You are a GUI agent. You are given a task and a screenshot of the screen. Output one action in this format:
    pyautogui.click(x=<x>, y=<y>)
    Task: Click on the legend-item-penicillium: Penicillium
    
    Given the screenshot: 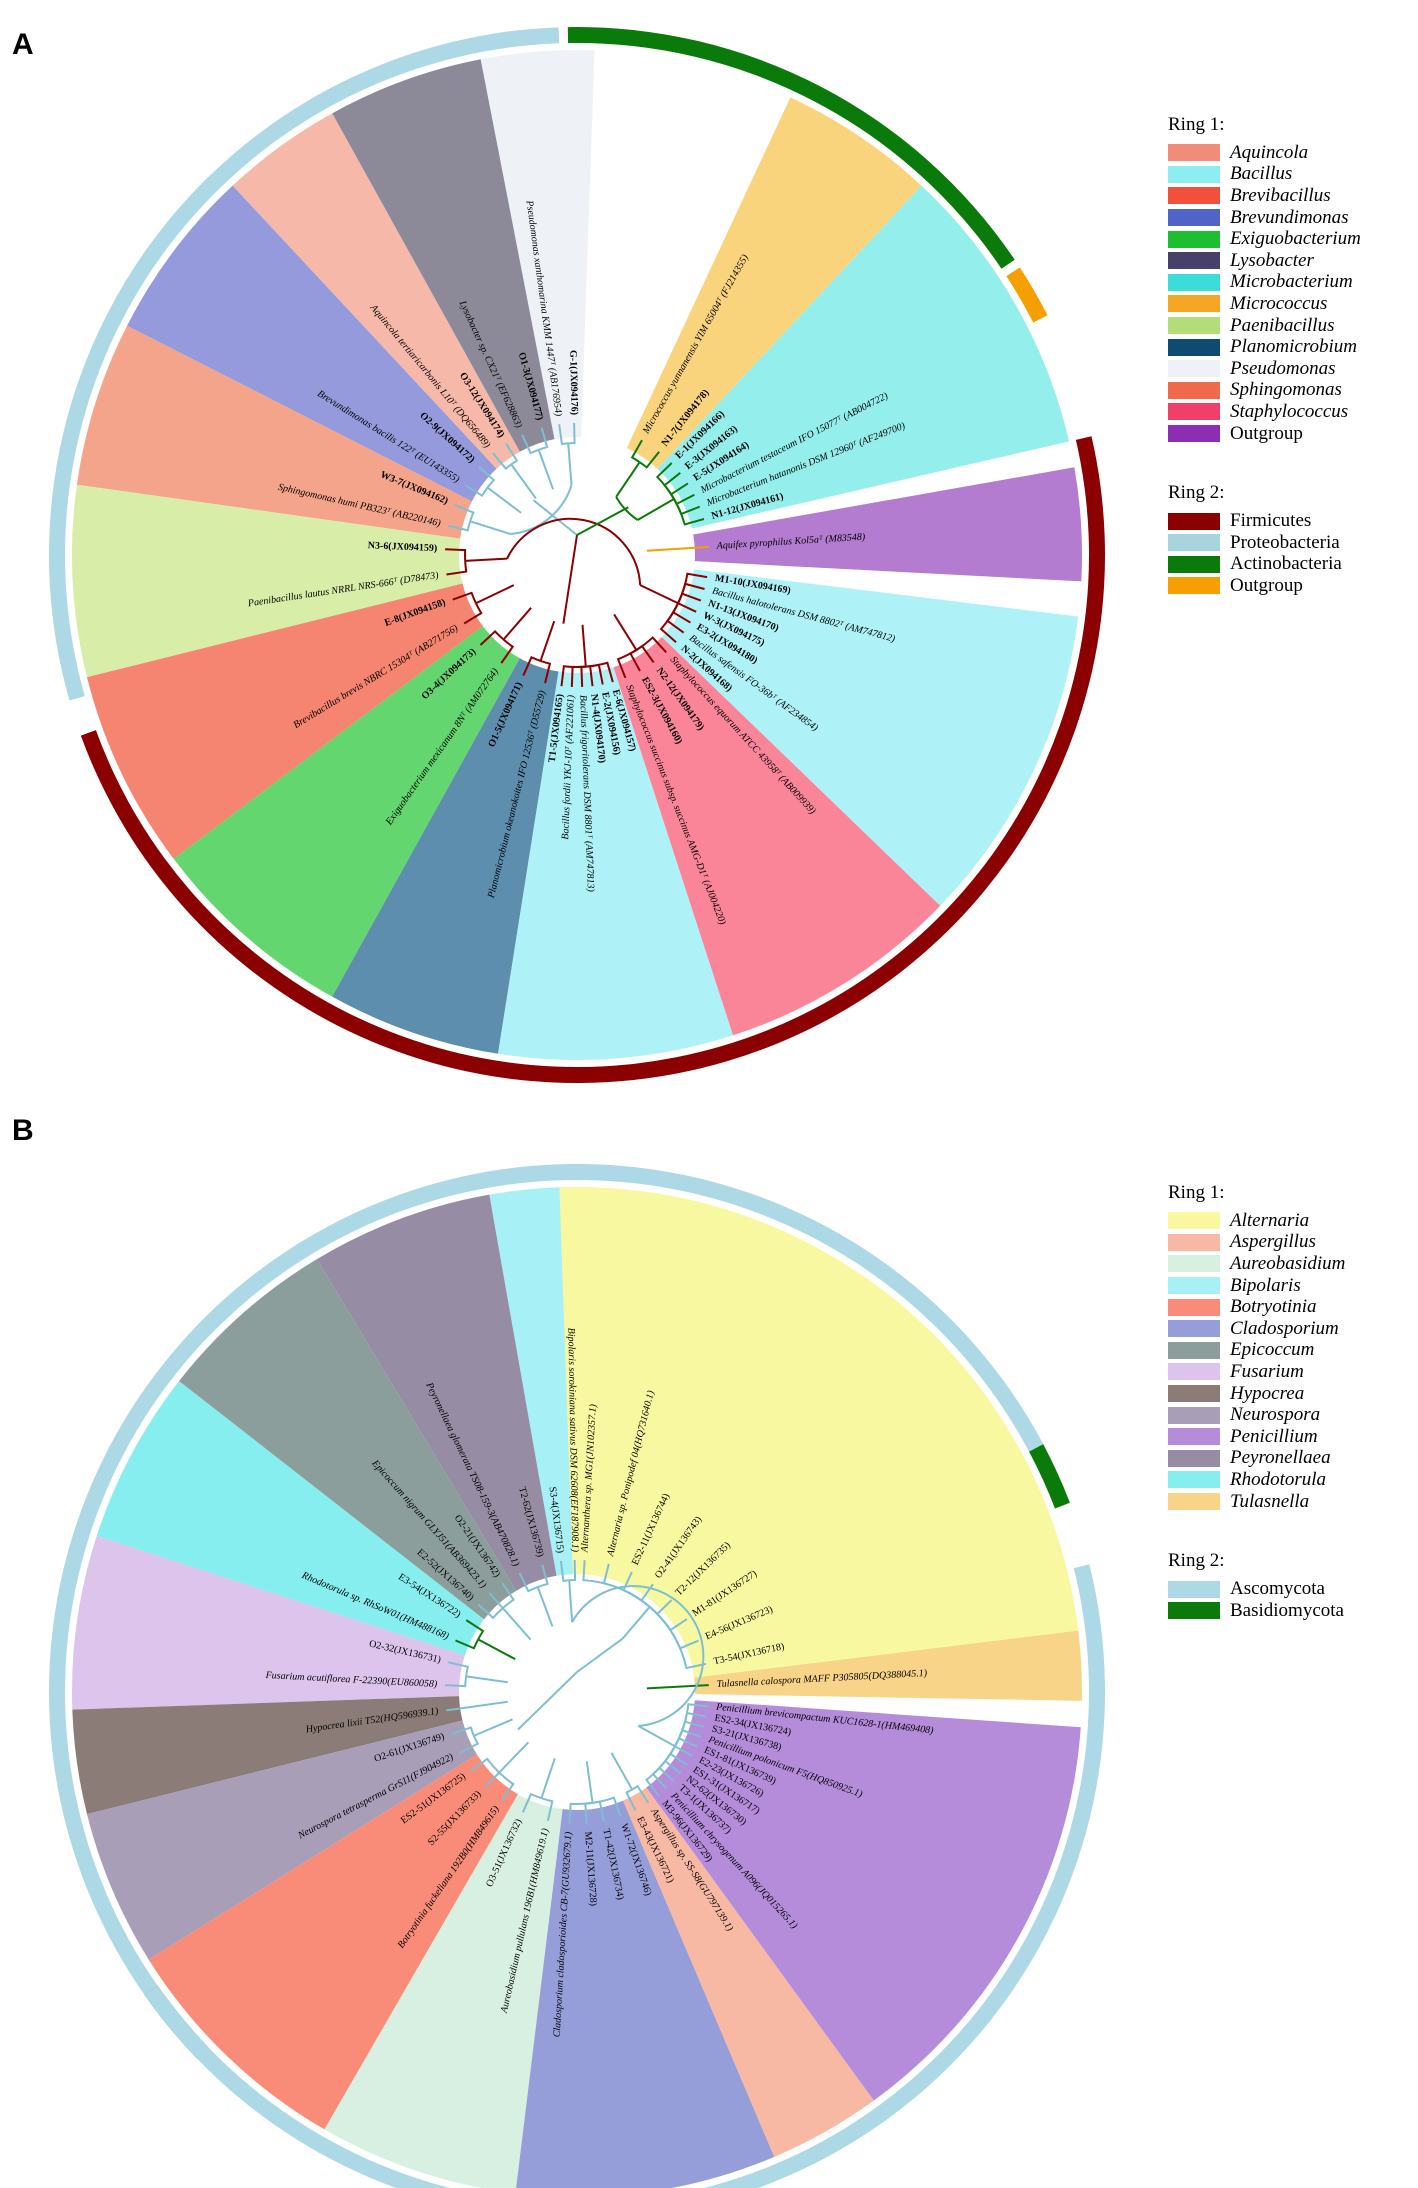 What is the action you would take?
    pyautogui.click(x=1288, y=1437)
    